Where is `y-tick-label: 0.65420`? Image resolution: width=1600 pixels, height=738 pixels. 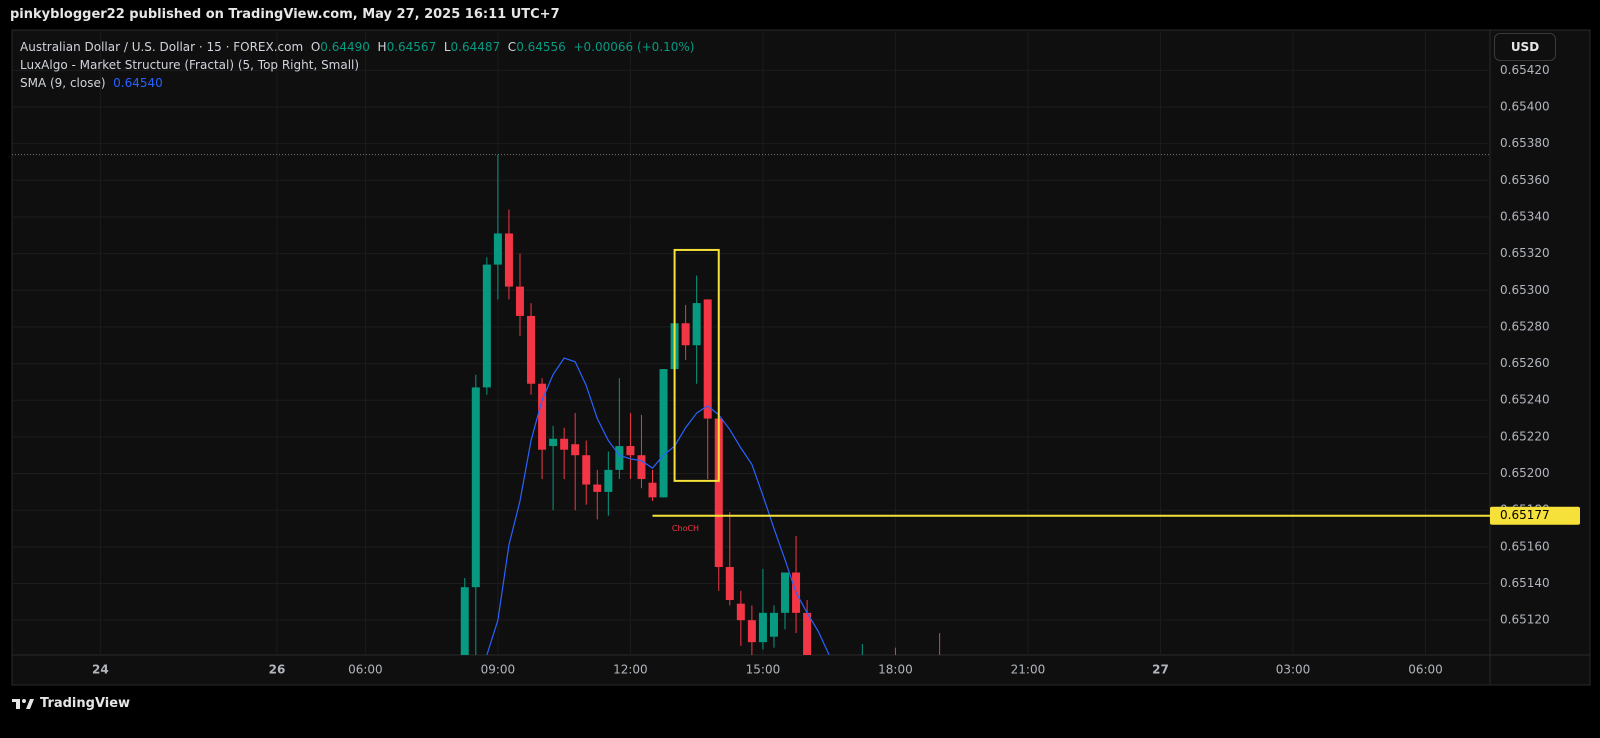 y-tick-label: 0.65420 is located at coordinates (1525, 70).